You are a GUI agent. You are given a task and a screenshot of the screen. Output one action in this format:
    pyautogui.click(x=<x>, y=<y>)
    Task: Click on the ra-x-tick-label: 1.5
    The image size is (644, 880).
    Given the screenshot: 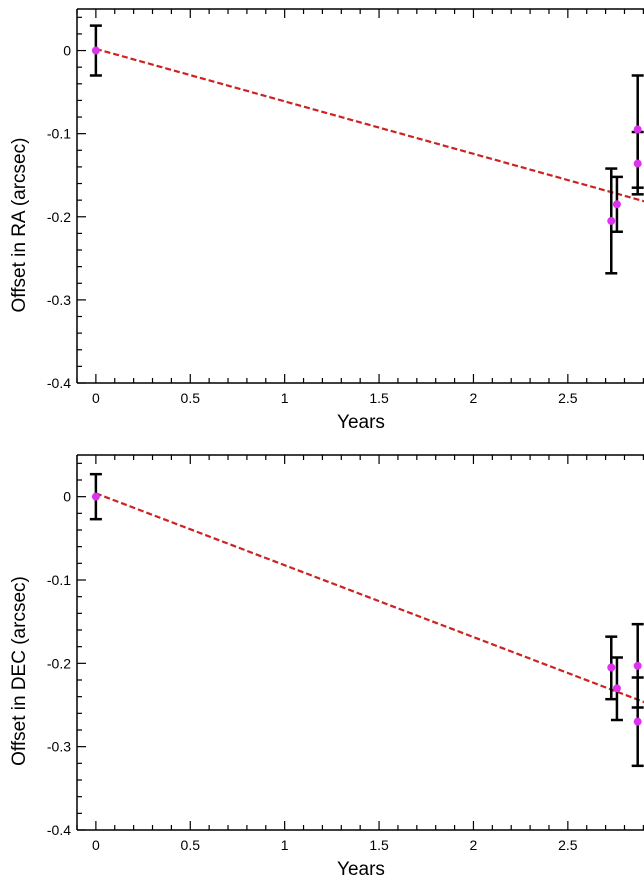 What is the action you would take?
    pyautogui.click(x=379, y=398)
    